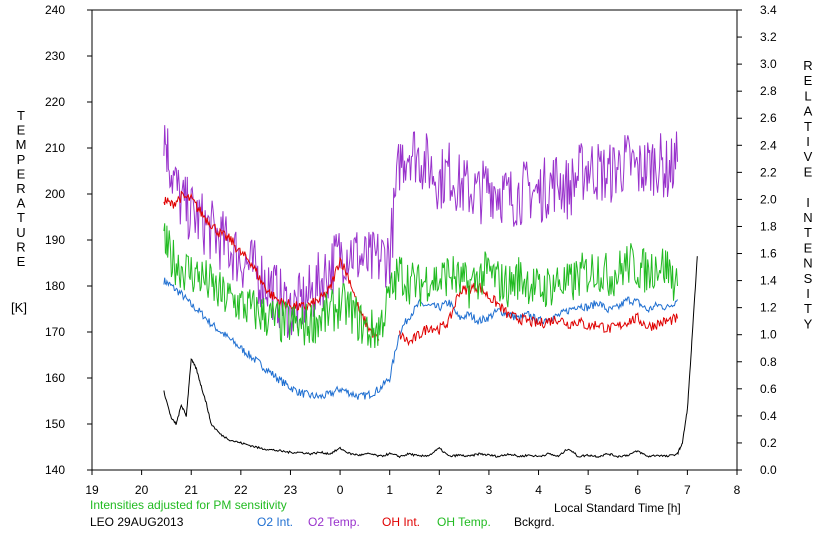 Image resolution: width=828 pixels, height=535 pixels. Describe the element at coordinates (687, 490) in the screenshot. I see `x-tick-label: 7` at that location.